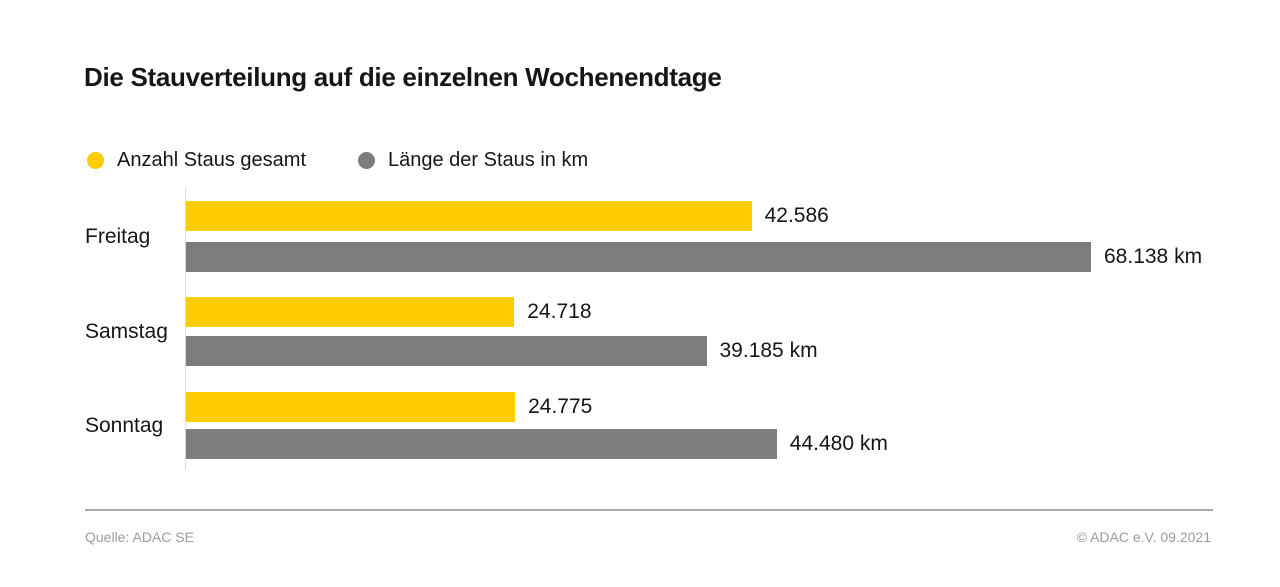 The width and height of the screenshot is (1280, 587). Describe the element at coordinates (366, 160) in the screenshot. I see `legend-dot-gray-icon` at that location.